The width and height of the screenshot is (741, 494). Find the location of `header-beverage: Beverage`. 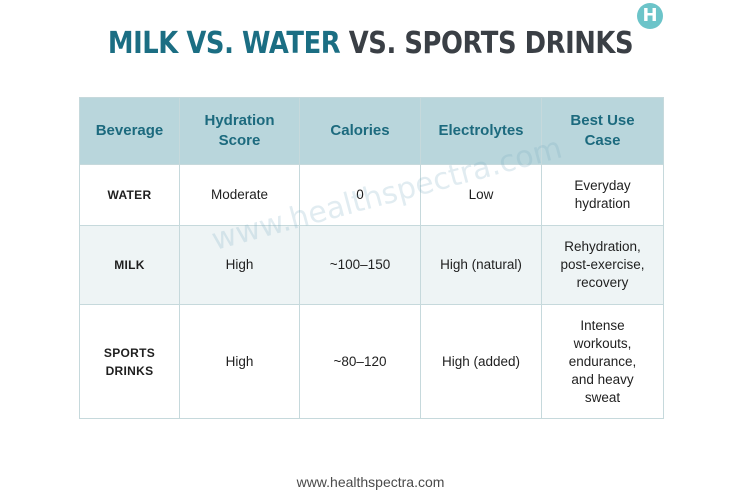

header-beverage: Beverage is located at coordinates (129, 131).